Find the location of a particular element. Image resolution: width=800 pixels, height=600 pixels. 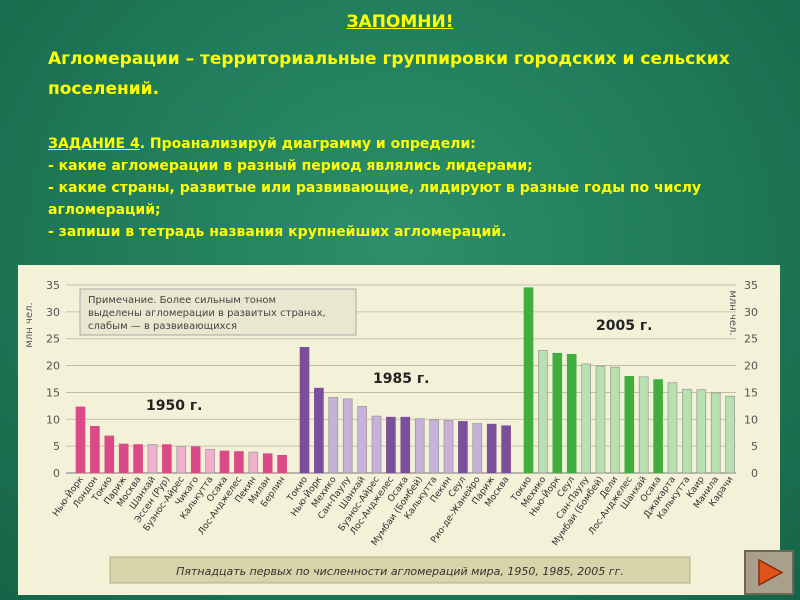

y-tick-label-left: 30 is located at coordinates (53, 312).